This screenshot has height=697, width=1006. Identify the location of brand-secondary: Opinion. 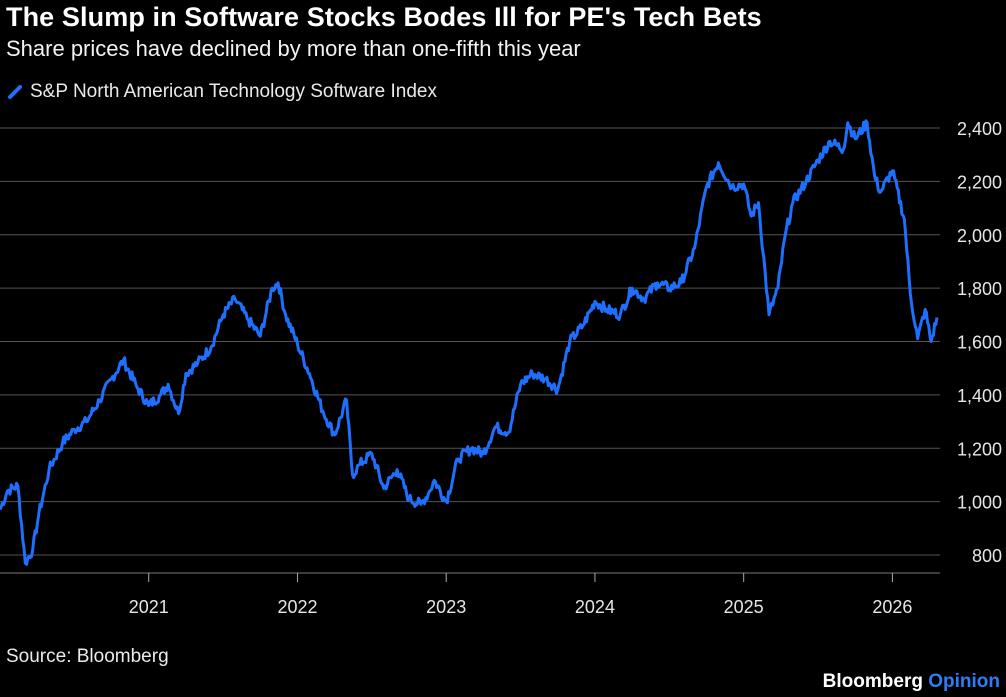
(964, 681).